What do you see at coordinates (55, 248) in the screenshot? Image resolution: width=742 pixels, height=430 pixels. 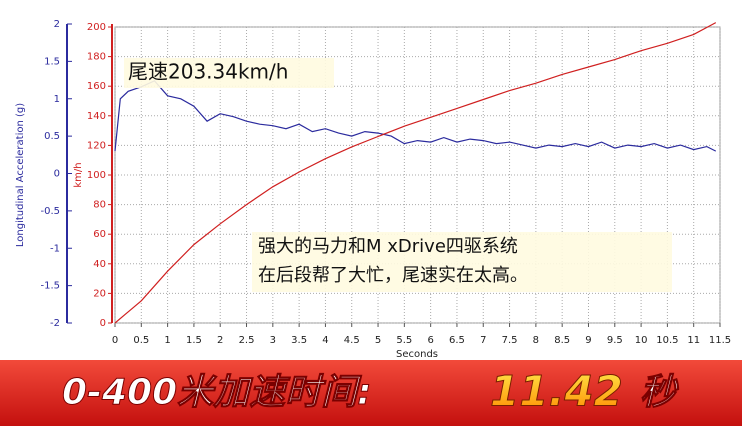 I see `y-tick-label: -1` at bounding box center [55, 248].